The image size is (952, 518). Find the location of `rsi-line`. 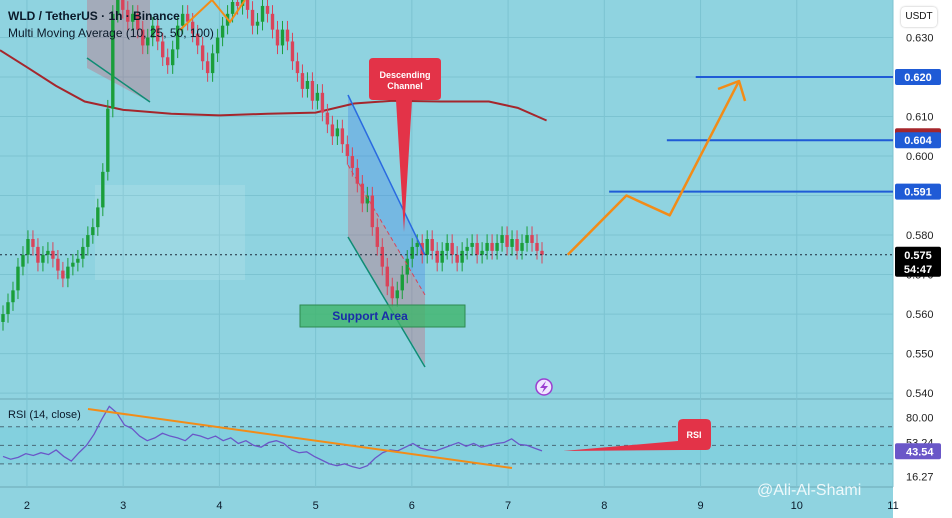

rsi-line is located at coordinates (272, 437).